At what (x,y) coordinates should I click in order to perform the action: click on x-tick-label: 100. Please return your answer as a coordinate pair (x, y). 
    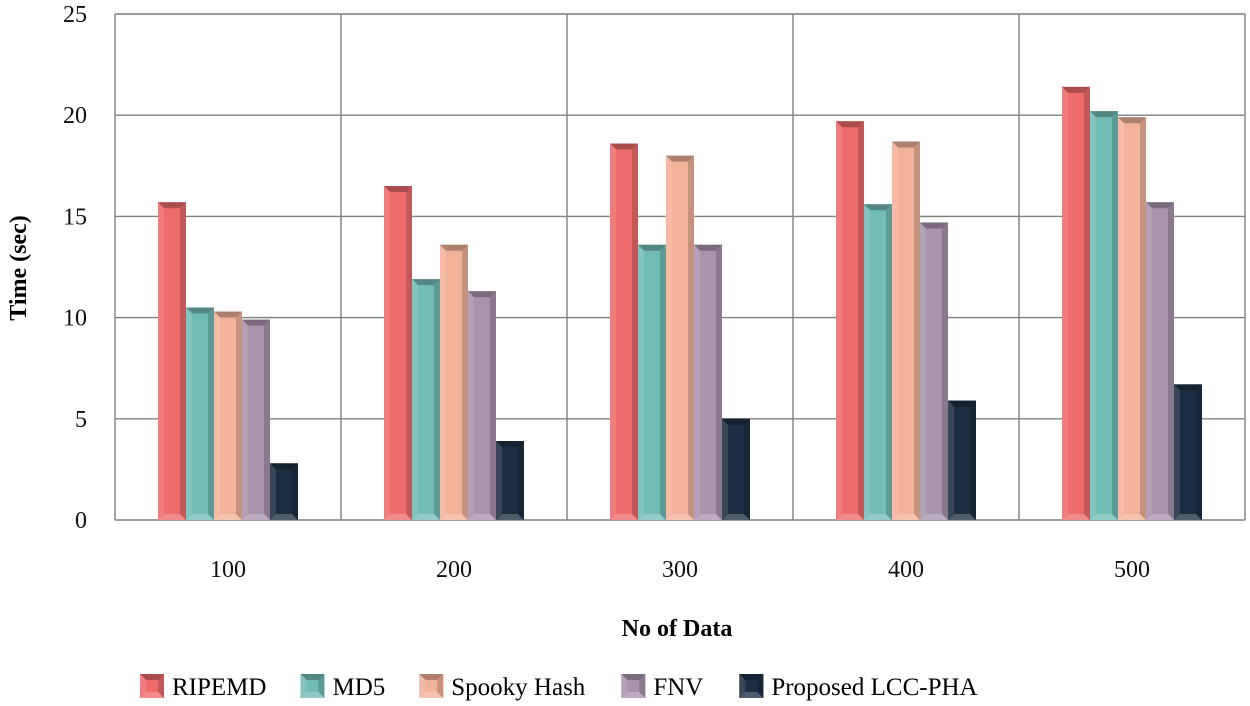
    Looking at the image, I should click on (228, 570).